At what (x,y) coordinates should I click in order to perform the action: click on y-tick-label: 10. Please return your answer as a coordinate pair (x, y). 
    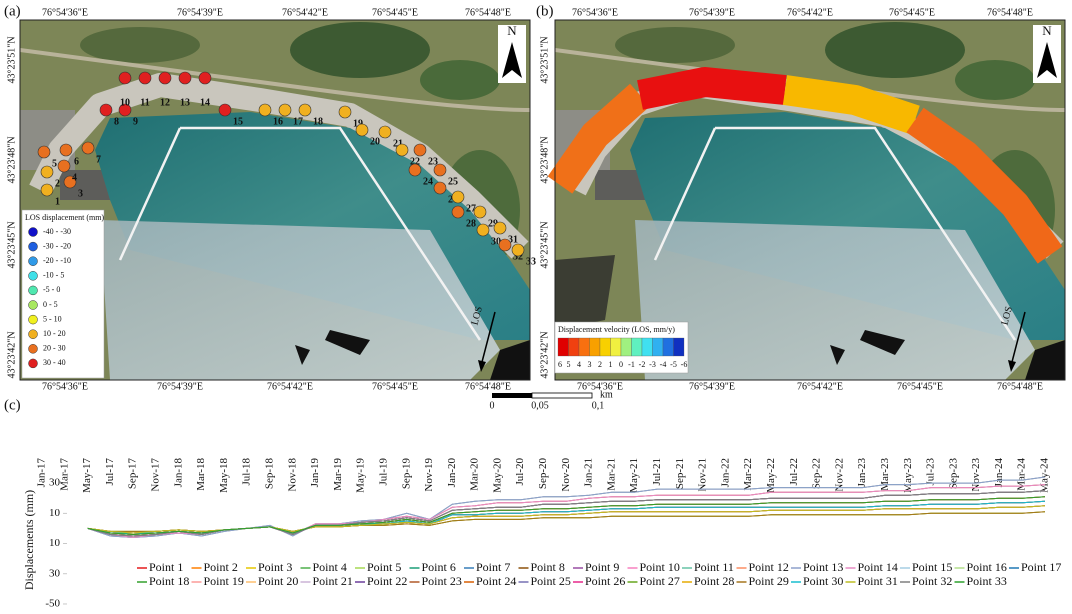
    Looking at the image, I should click on (55, 543).